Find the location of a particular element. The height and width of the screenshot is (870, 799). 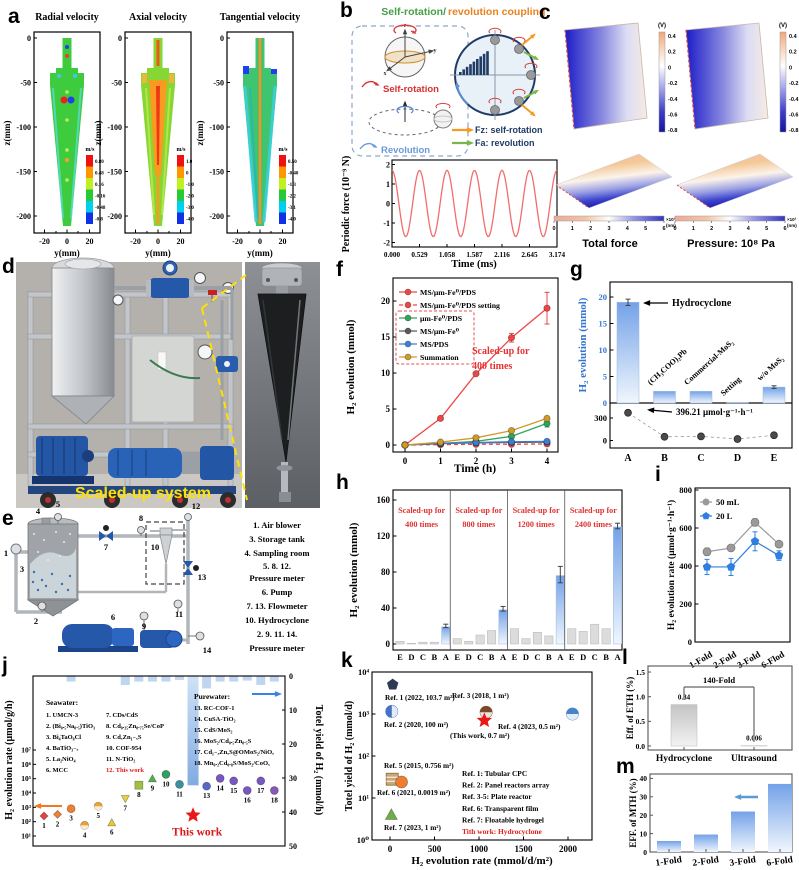

svg-text: 5 is located at coordinates (98, 816).